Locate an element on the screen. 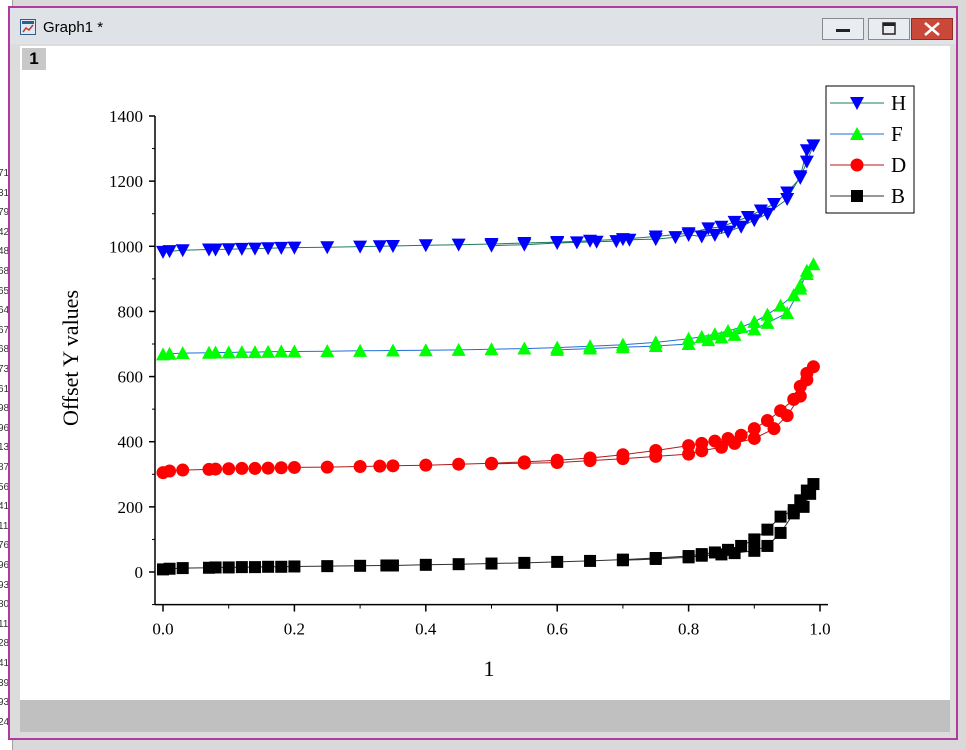  legend-label-b: B is located at coordinates (898, 196).